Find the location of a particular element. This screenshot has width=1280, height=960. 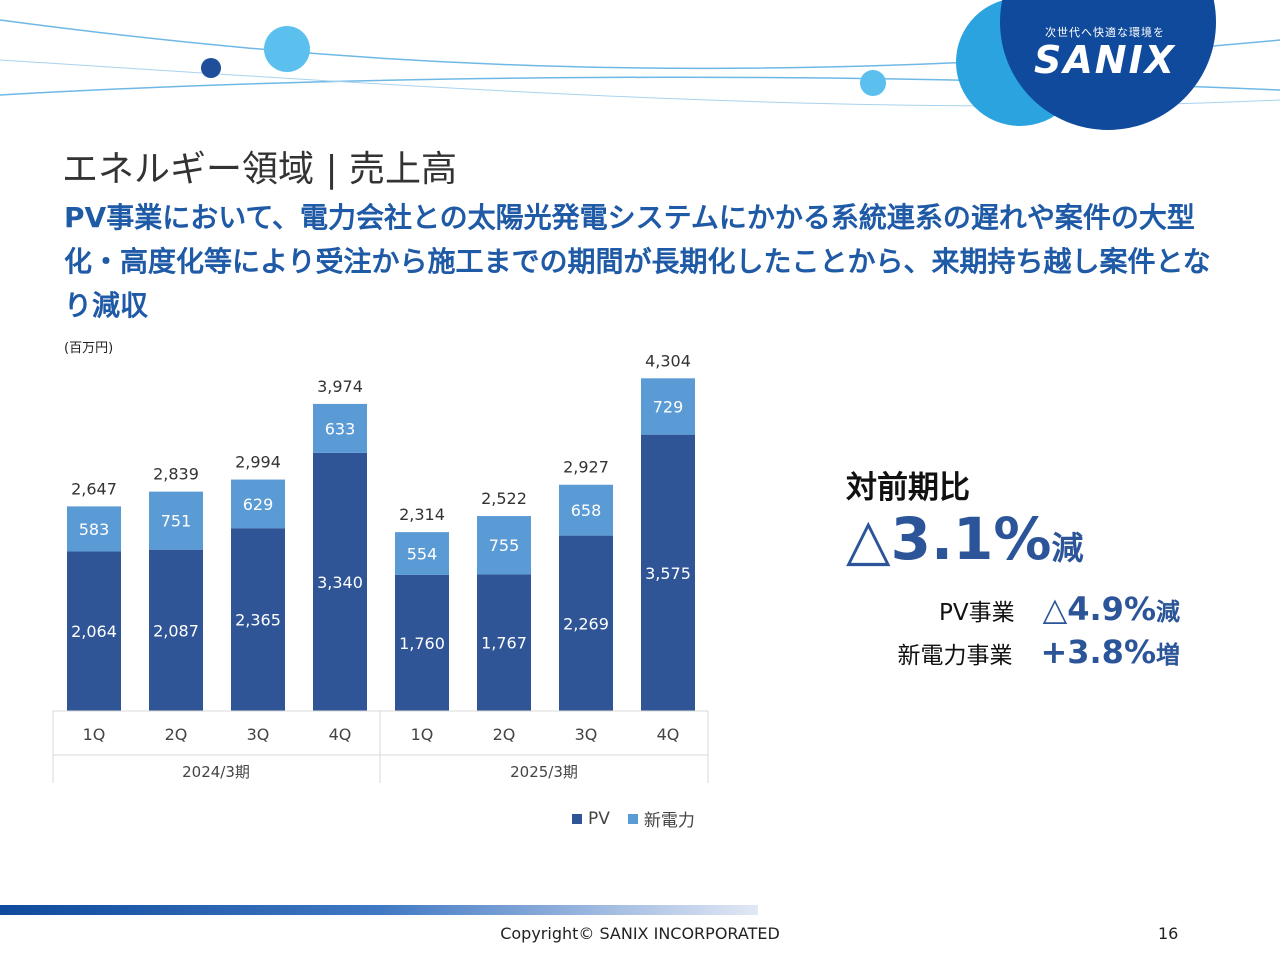

data-label: 629 is located at coordinates (258, 504).